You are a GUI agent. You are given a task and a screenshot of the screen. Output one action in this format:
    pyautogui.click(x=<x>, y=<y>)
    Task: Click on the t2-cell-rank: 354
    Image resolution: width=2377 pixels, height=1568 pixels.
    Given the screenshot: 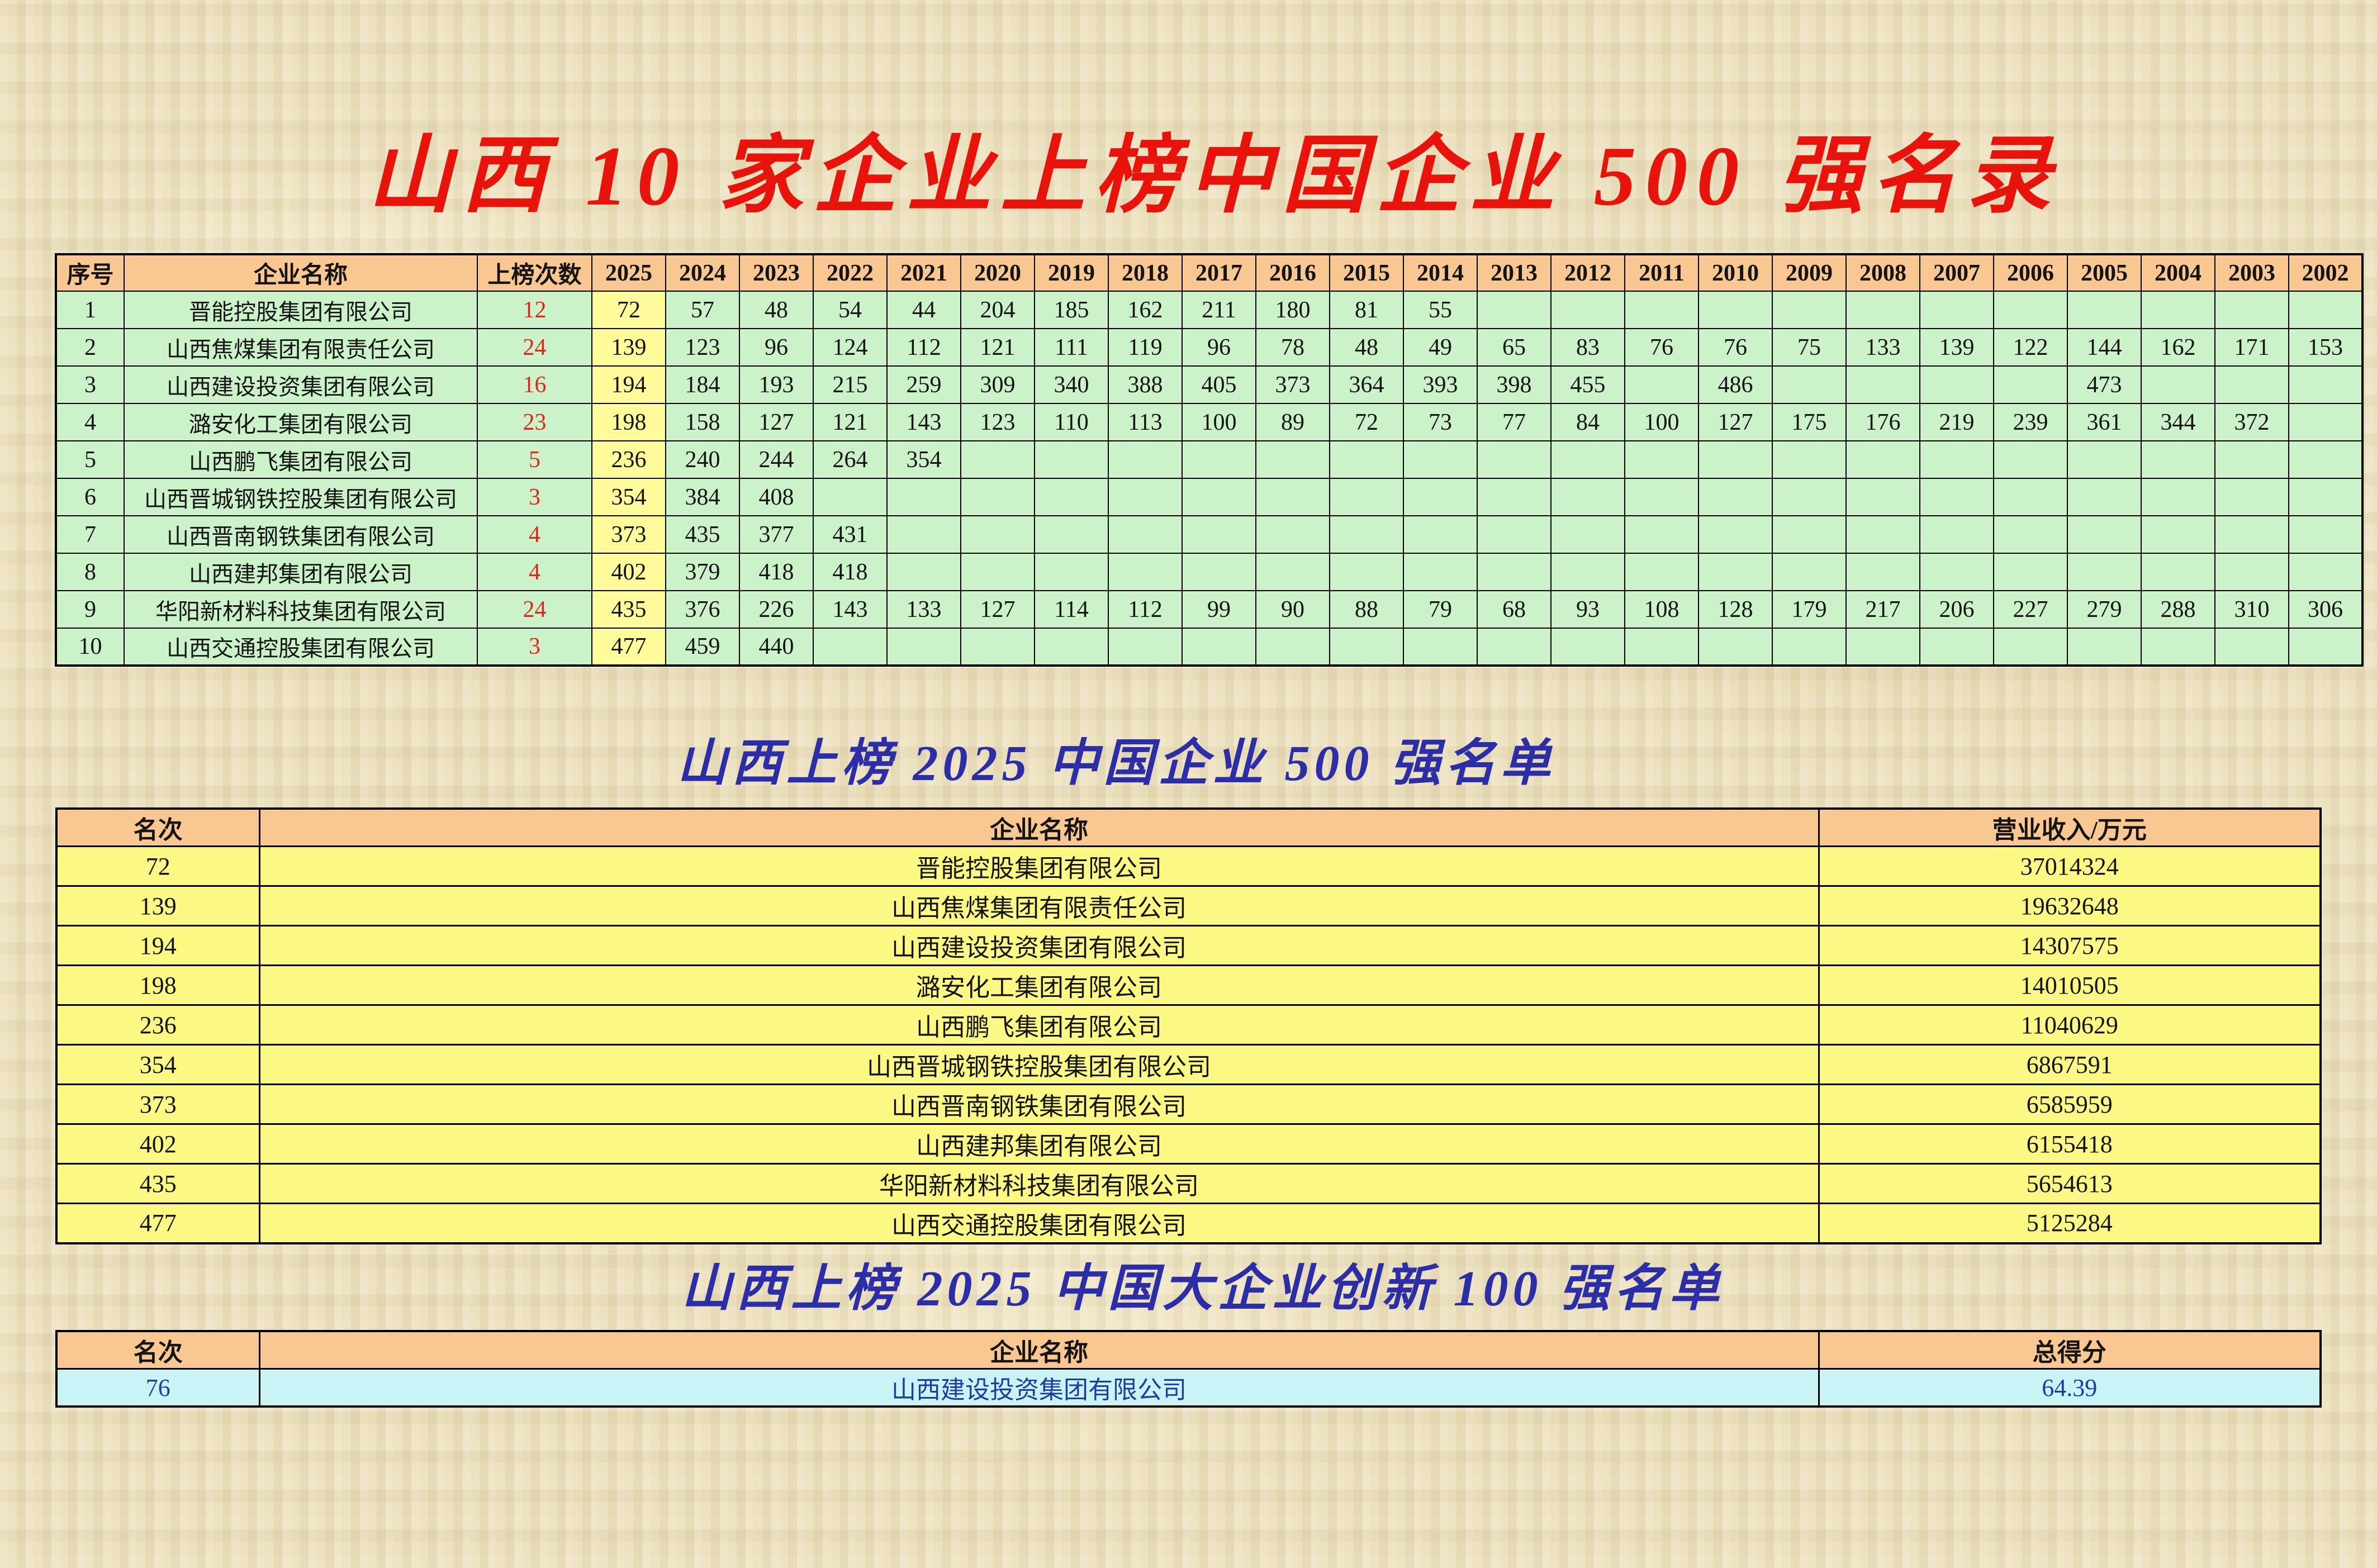 What is the action you would take?
    pyautogui.click(x=157, y=1064)
    